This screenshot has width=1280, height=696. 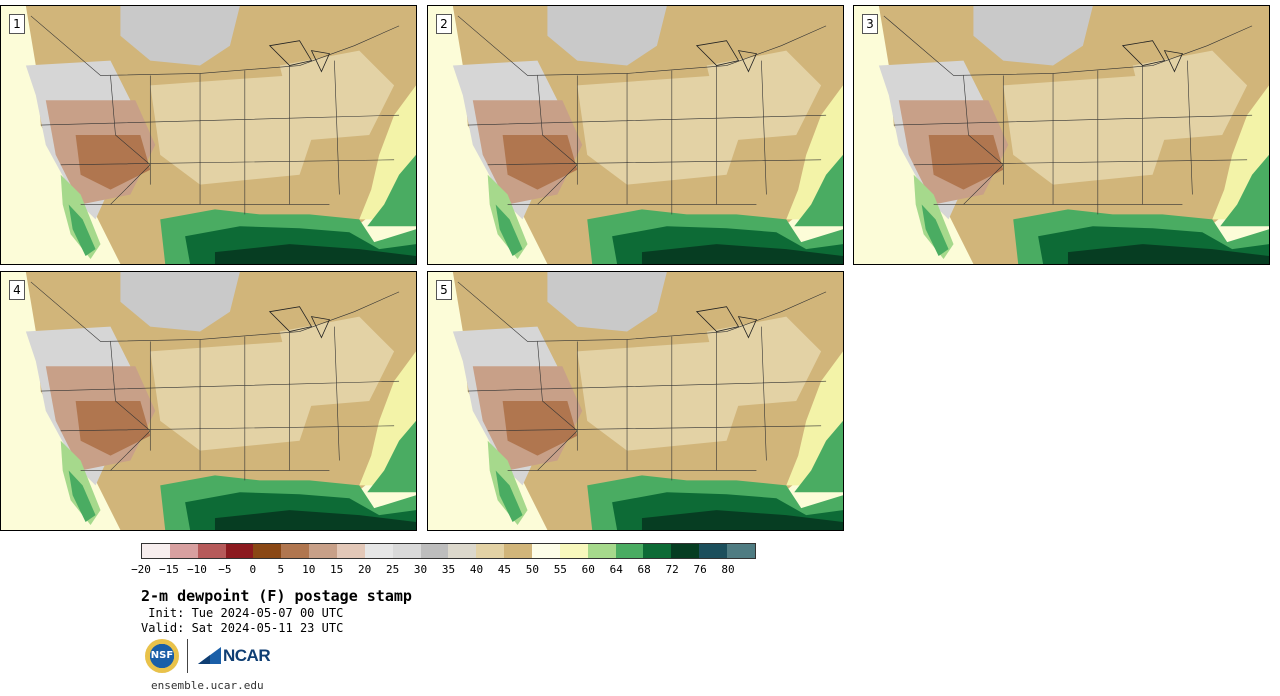 What do you see at coordinates (588, 569) in the screenshot?
I see `colorbar-tick-label: 60` at bounding box center [588, 569].